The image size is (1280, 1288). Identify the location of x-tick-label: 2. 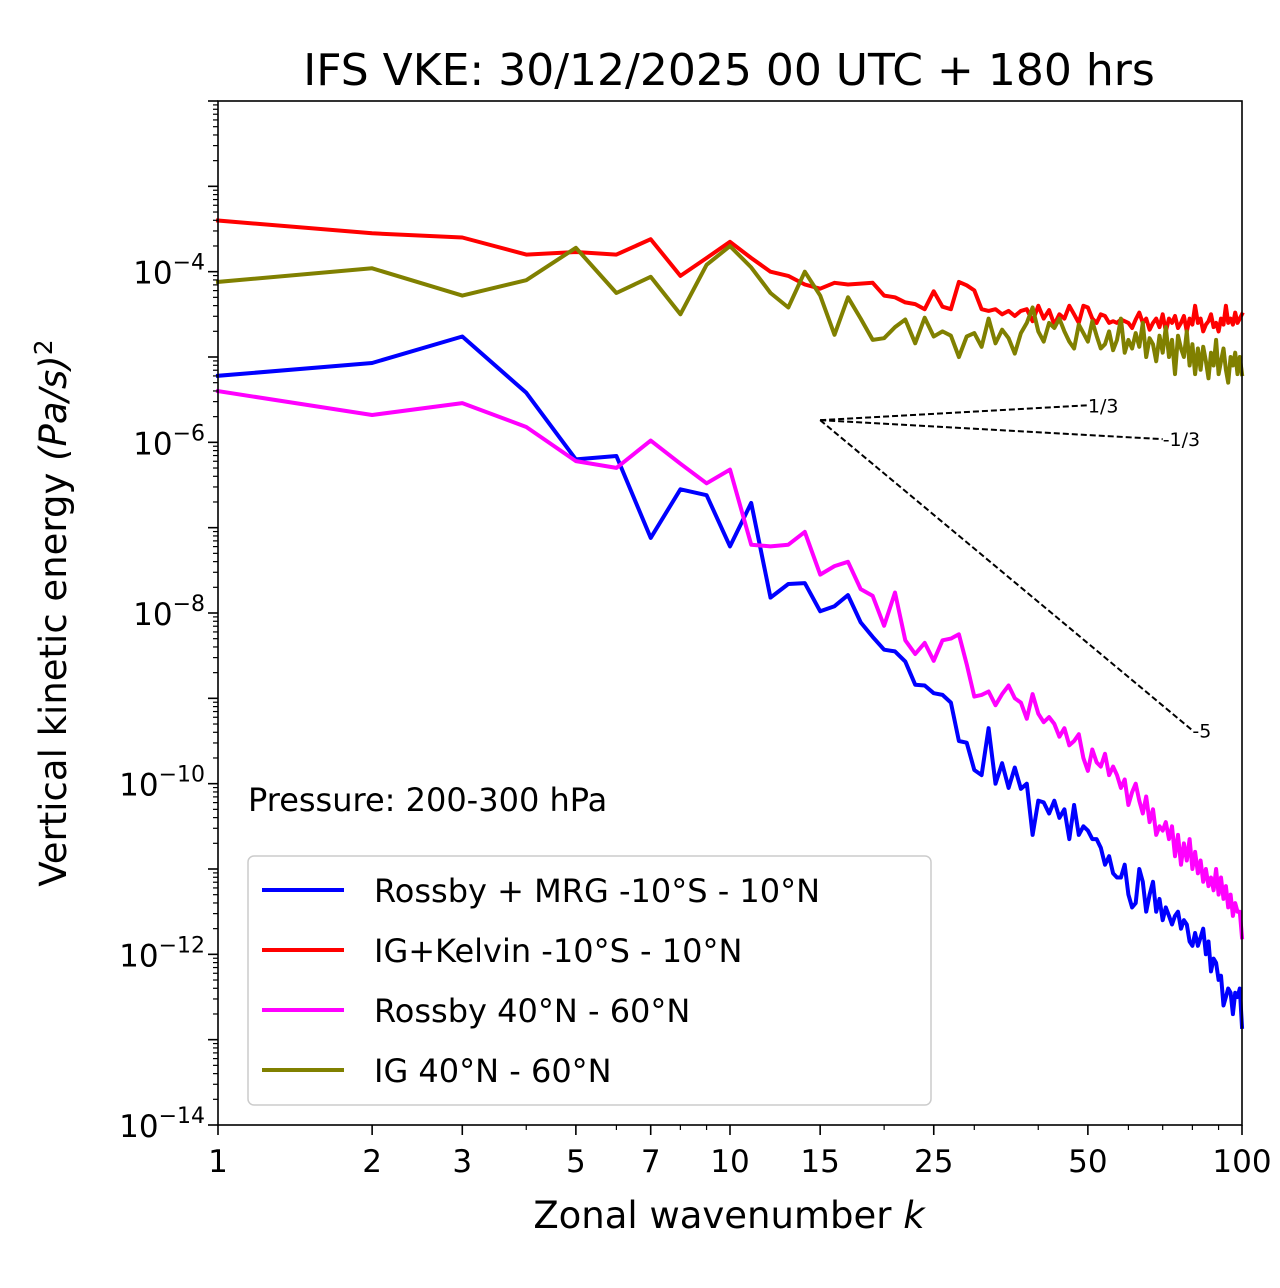
(372, 1162).